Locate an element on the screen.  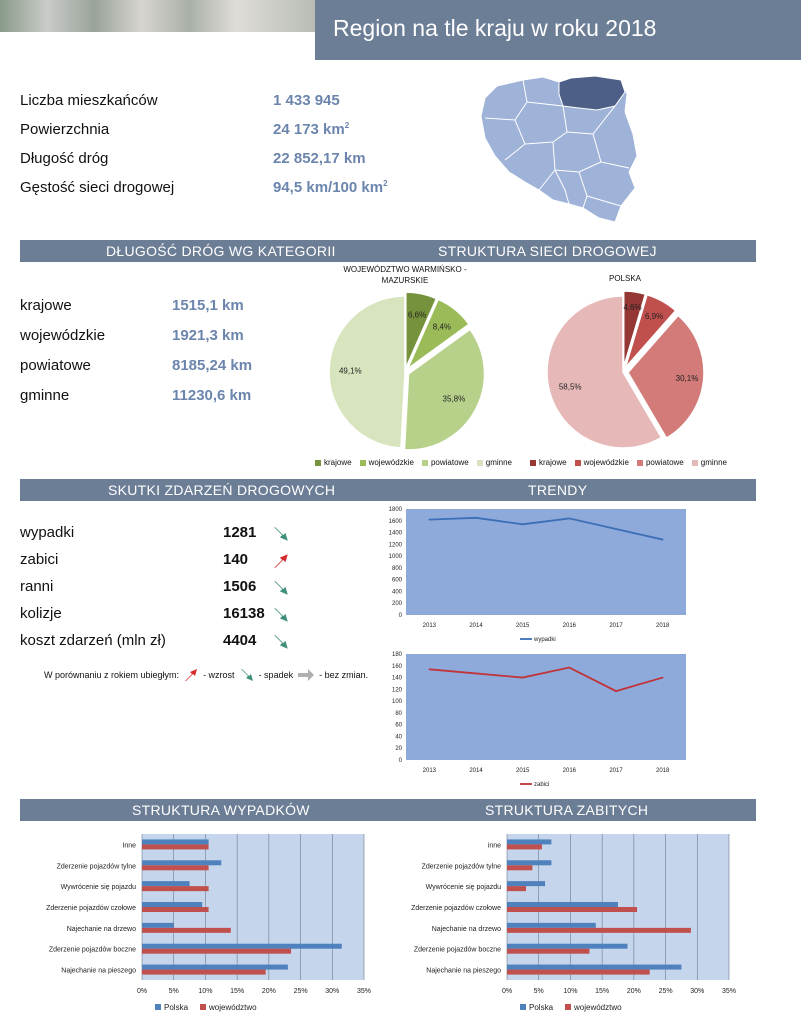
pie1-legend: krajowe wojewódzkie powiatowe gminne is located at coordinates (413, 462).